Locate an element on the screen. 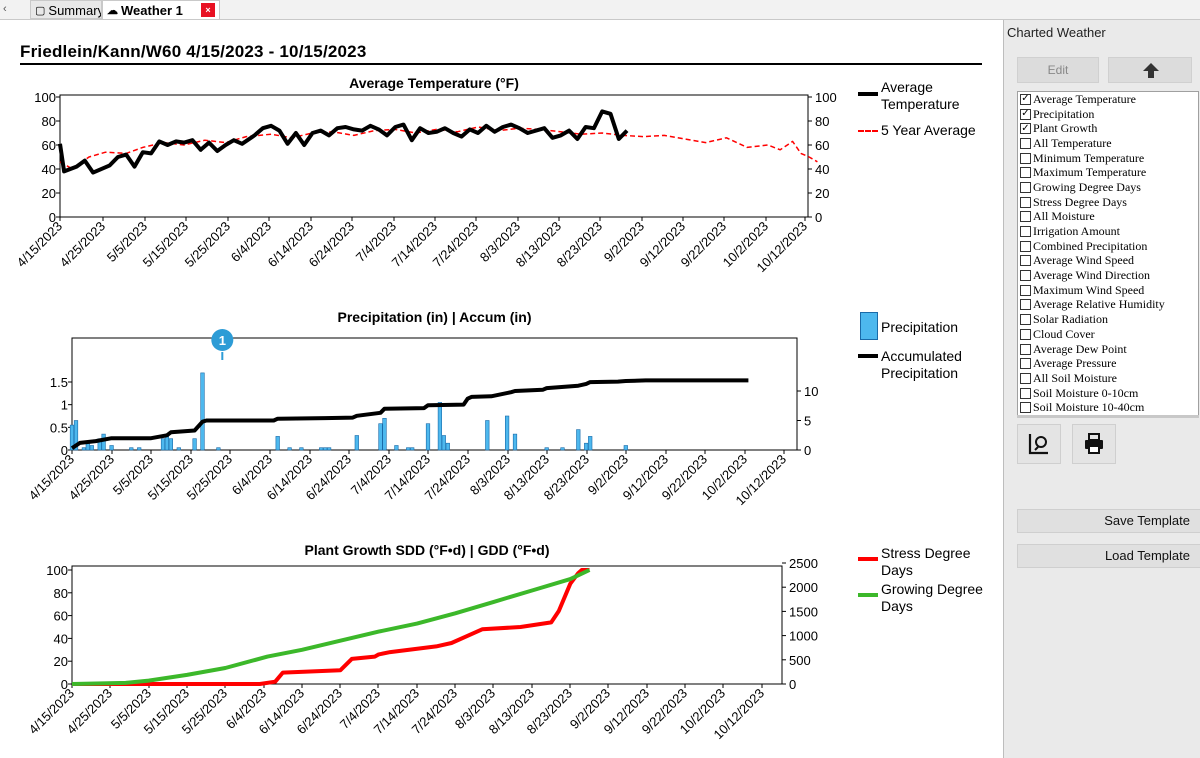 The image size is (1200, 758). tab-summary: ▢ Summary is located at coordinates (66, 9).